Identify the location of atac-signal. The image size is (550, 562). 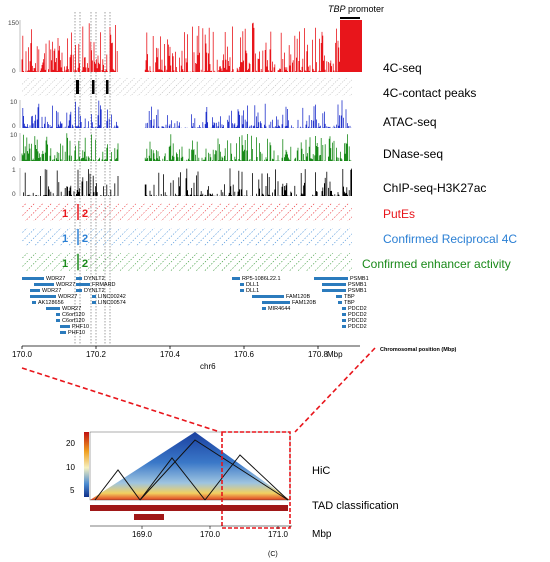
(187, 114).